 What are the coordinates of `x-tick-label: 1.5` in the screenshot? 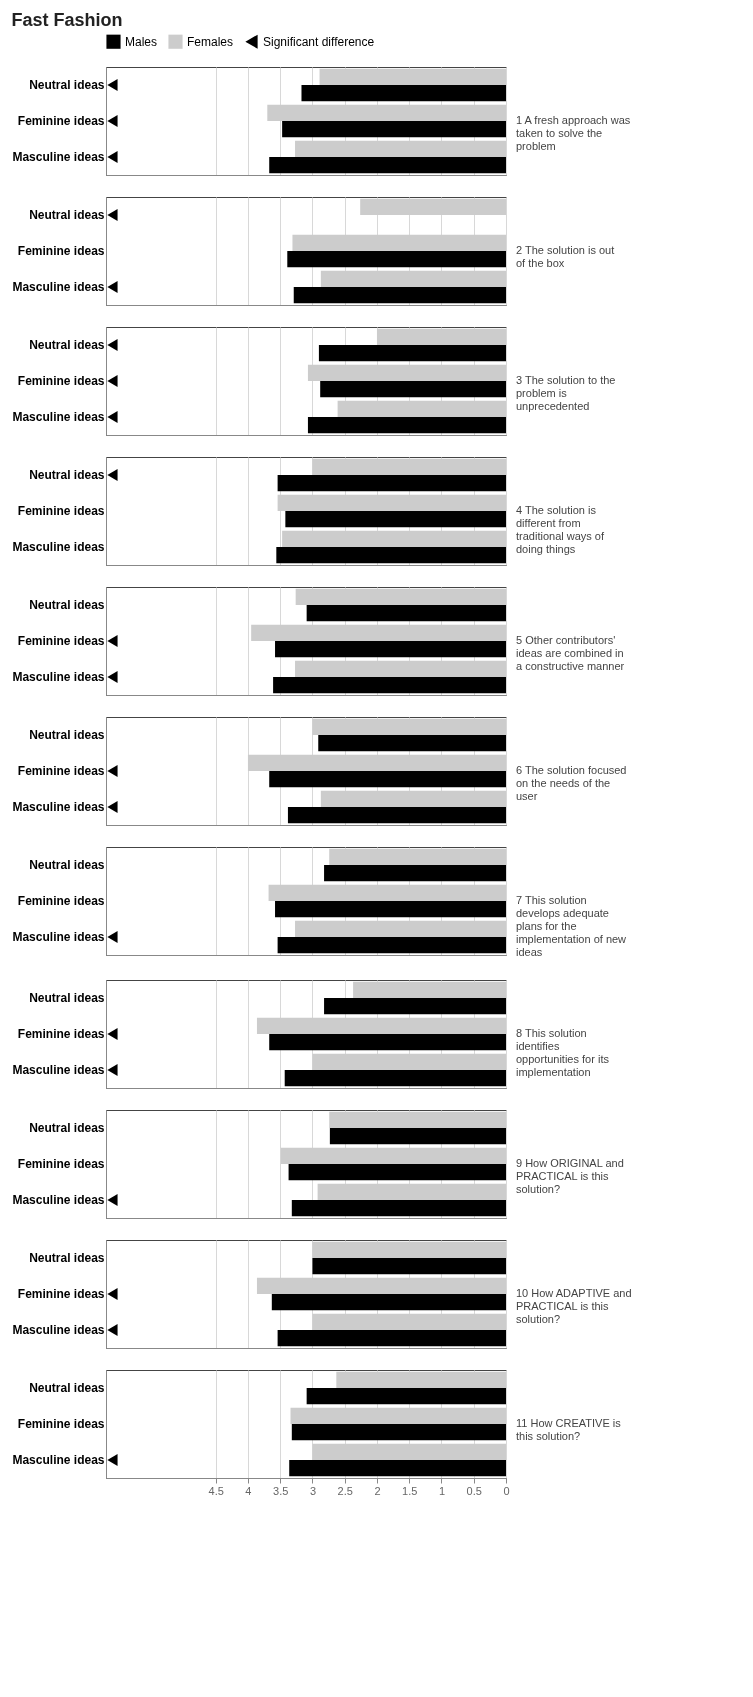 It's located at (410, 1490).